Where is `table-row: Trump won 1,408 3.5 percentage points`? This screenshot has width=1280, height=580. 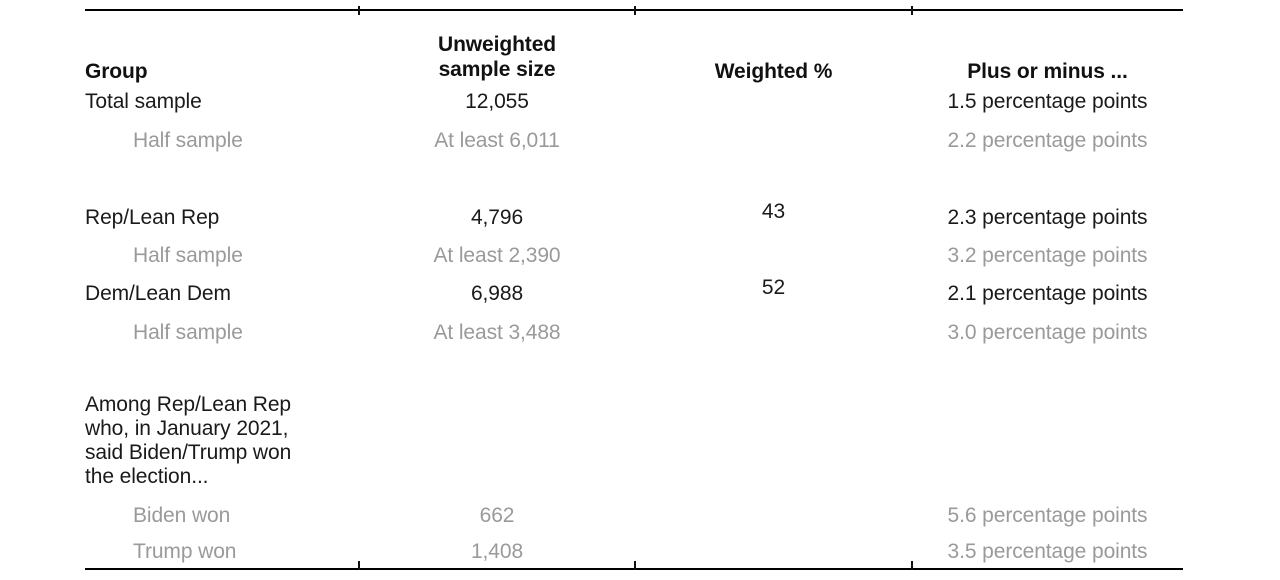
table-row: Trump won 1,408 3.5 percentage points is located at coordinates (634, 551).